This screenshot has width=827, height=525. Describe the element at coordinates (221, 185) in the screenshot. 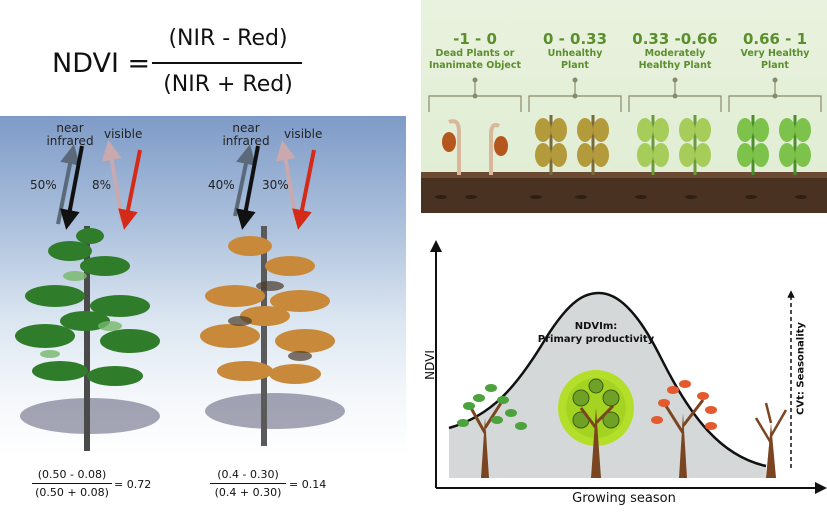

I see `stressed-nir-percent: 40%` at that location.